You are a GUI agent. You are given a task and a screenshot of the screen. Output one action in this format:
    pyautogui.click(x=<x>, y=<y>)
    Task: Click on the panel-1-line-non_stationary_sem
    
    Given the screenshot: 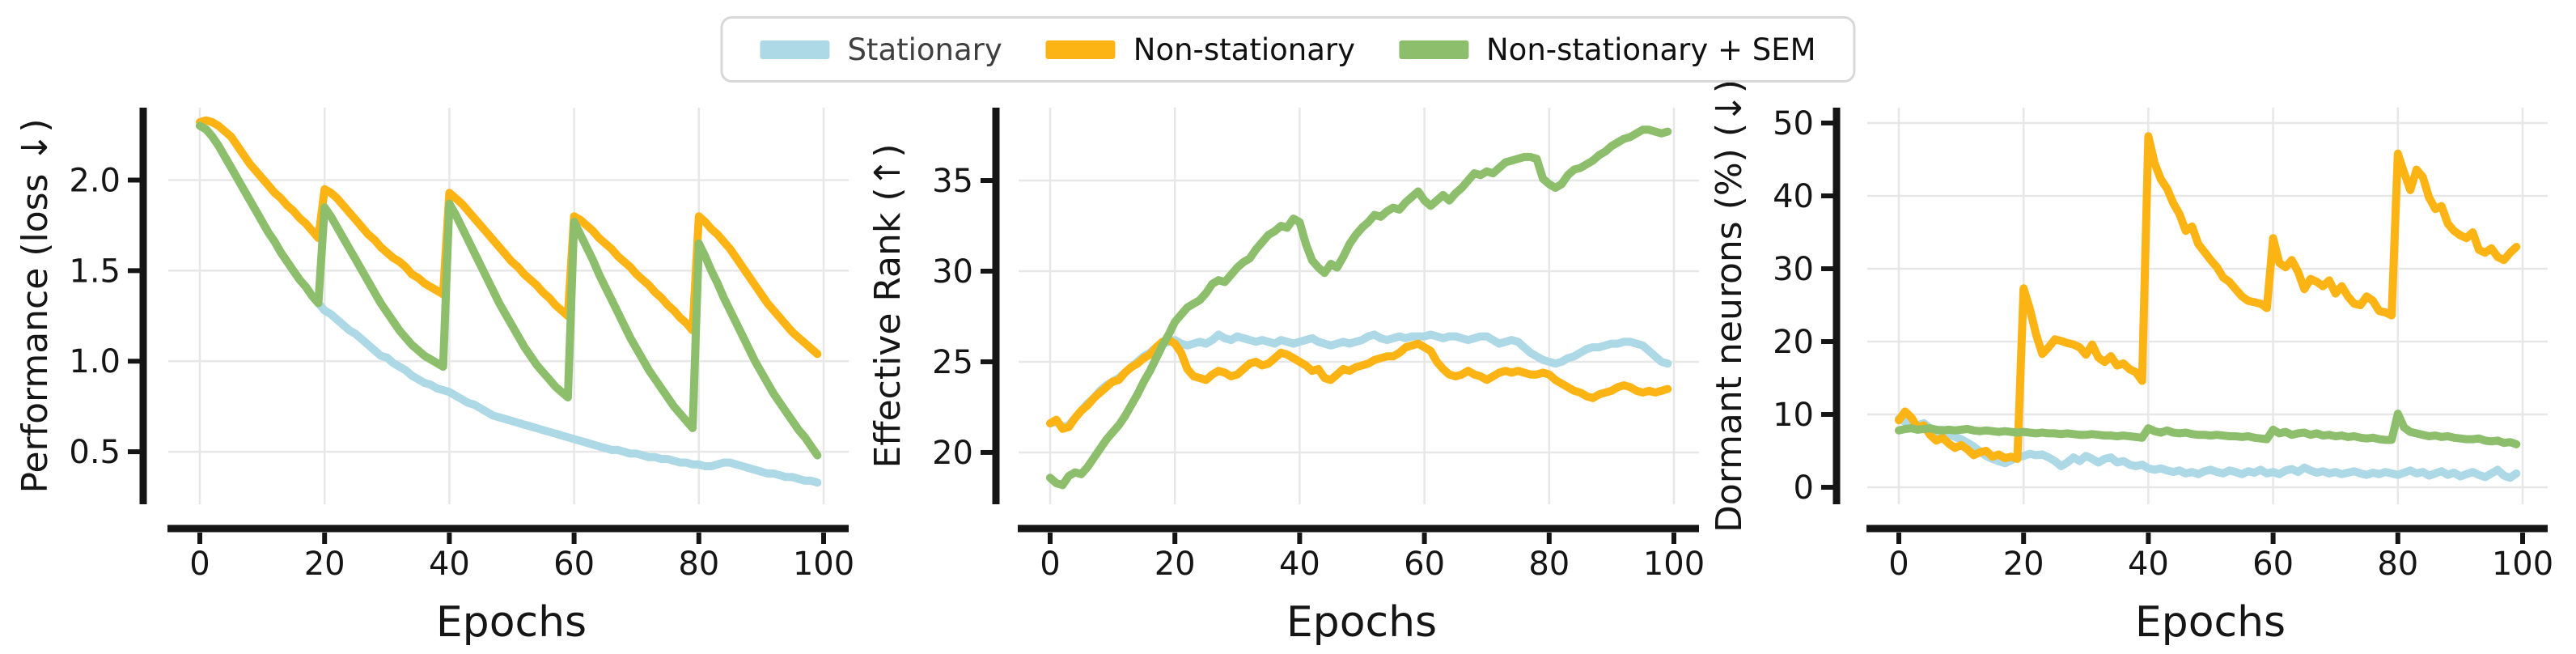 What is the action you would take?
    pyautogui.click(x=509, y=291)
    